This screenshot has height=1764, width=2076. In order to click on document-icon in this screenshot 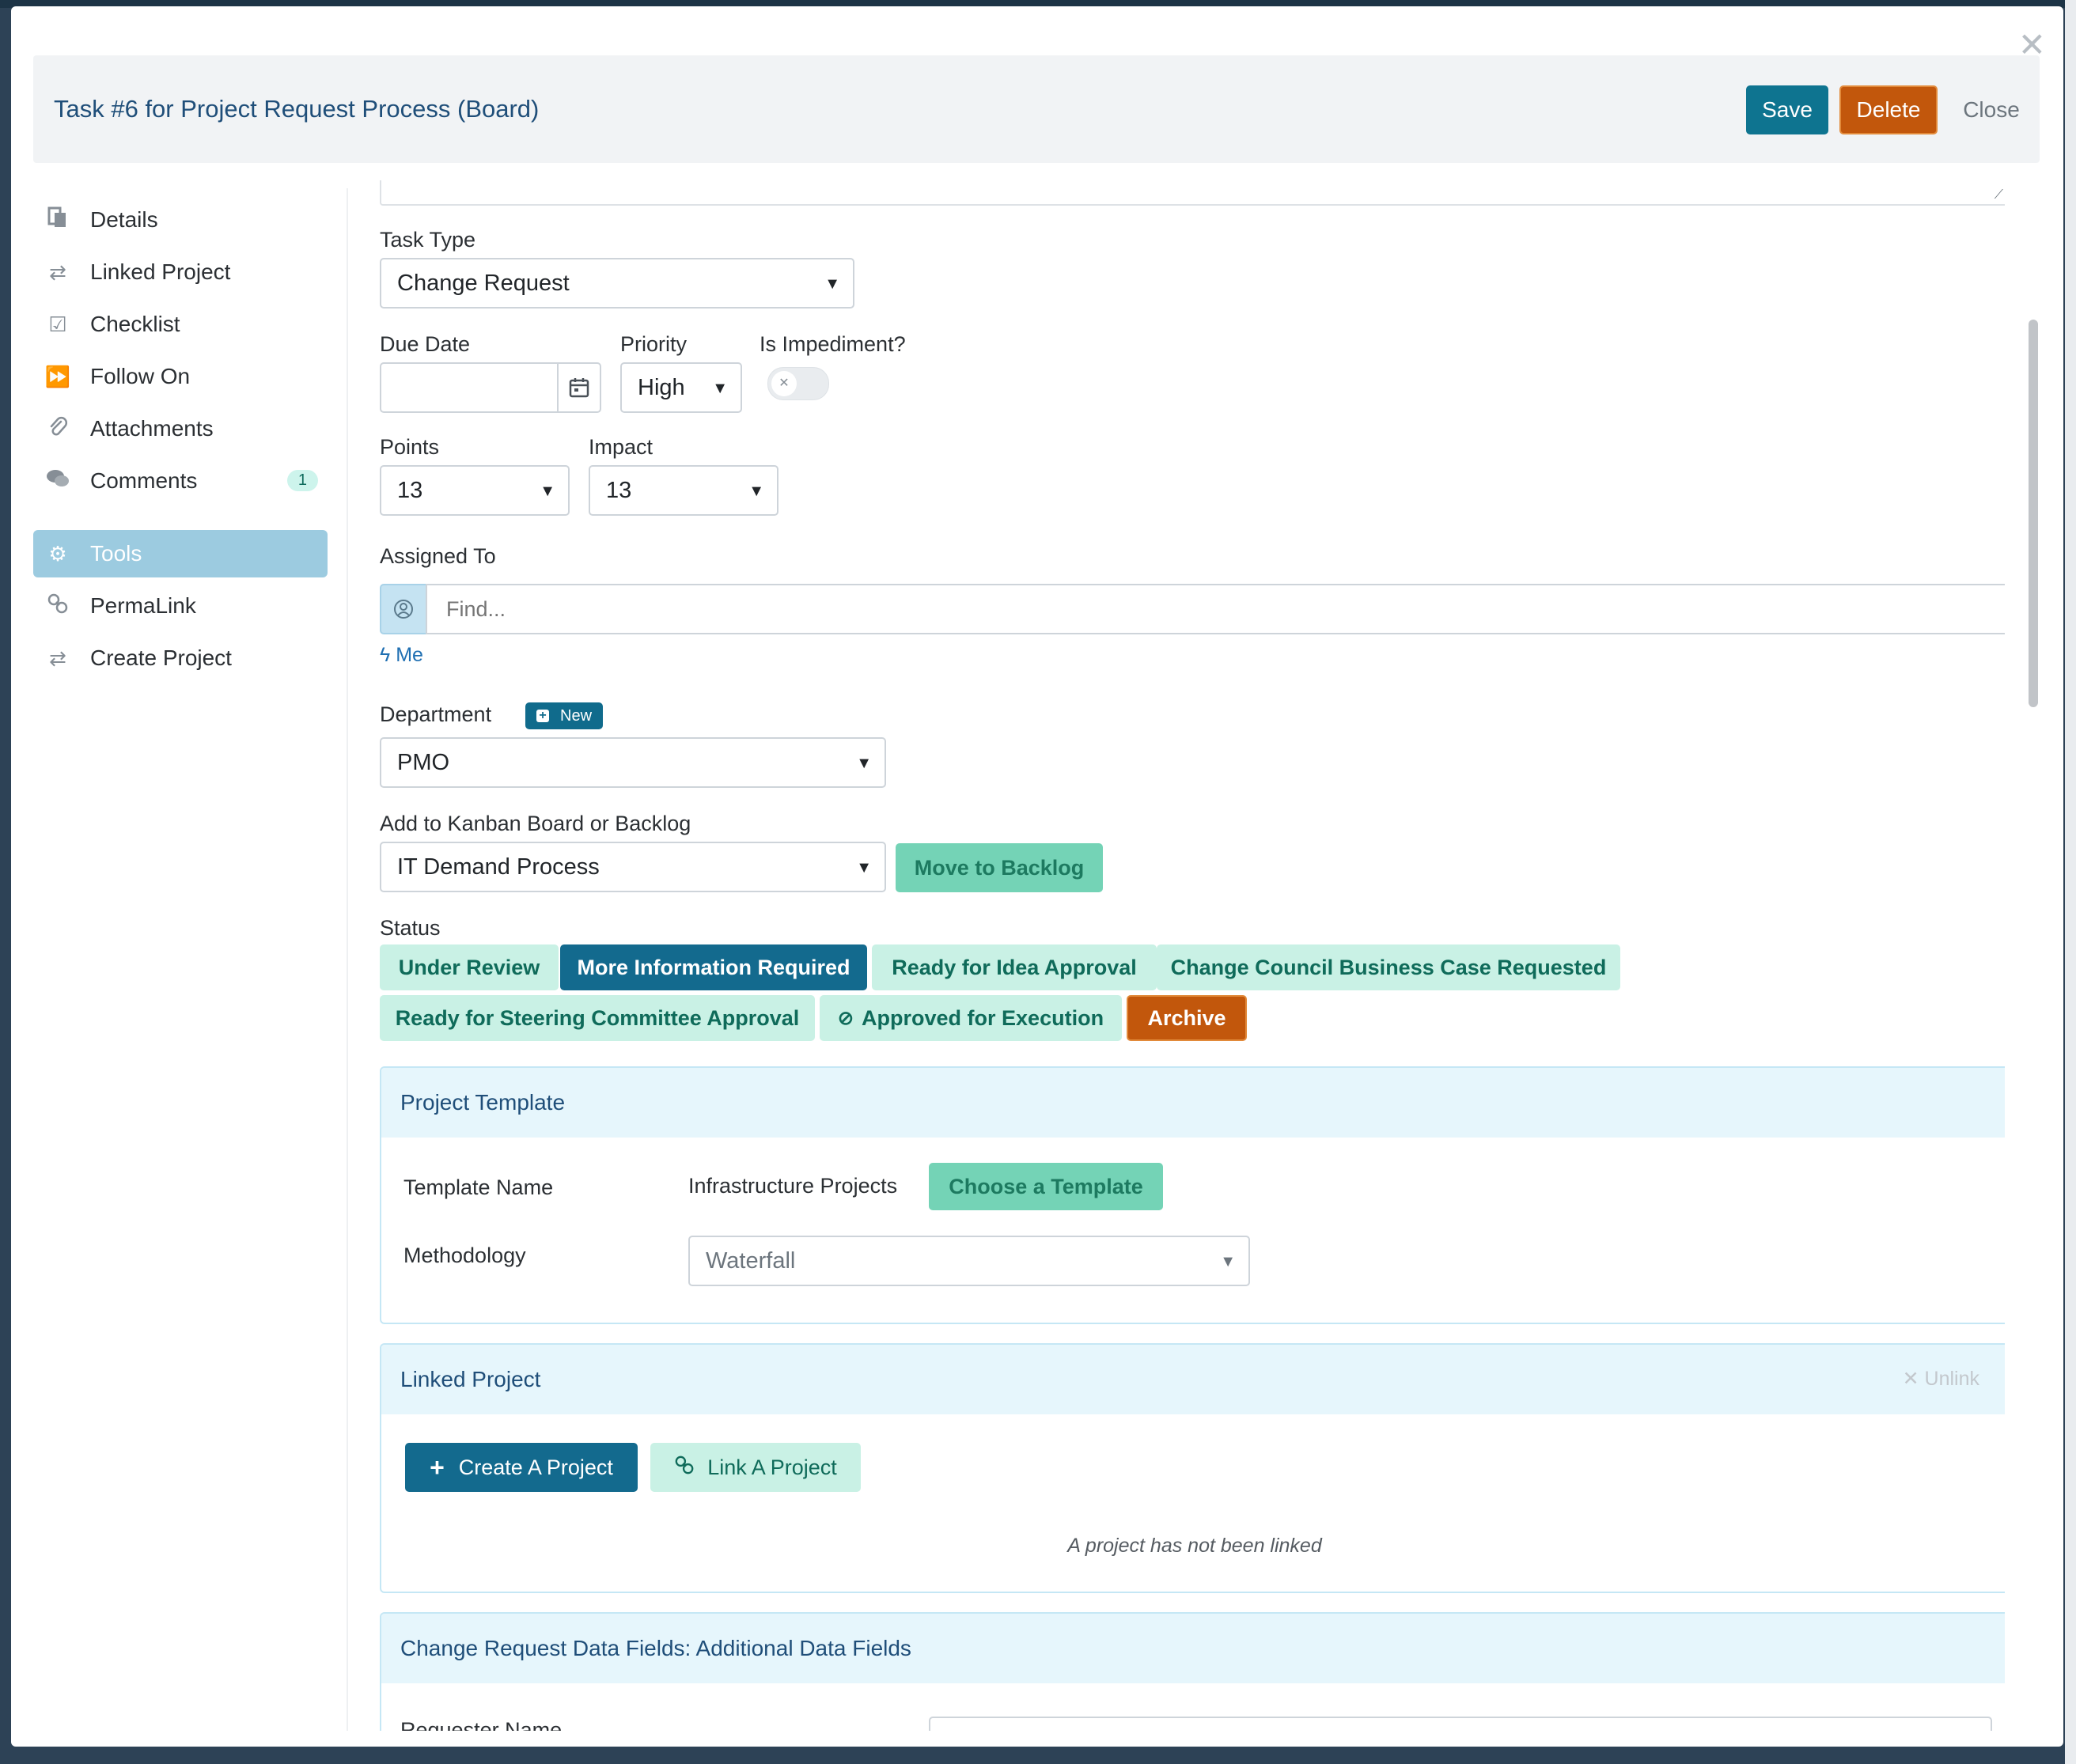, I will do `click(57, 220)`.